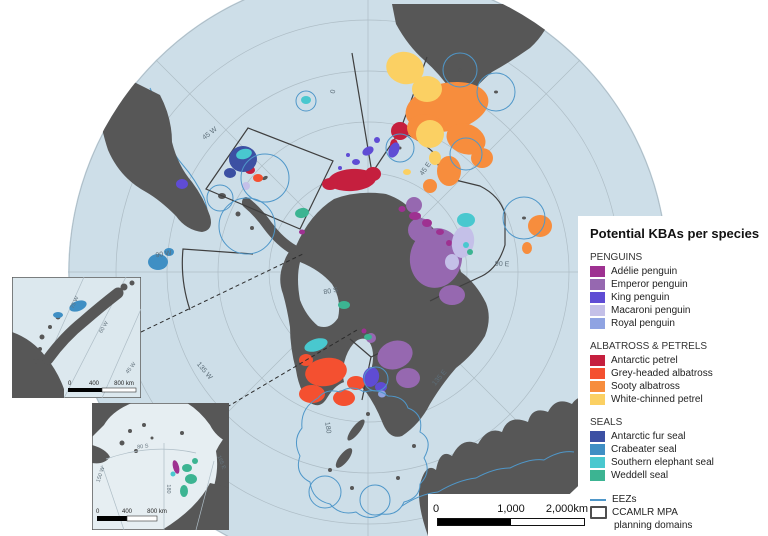 This screenshot has height=536, width=768. Describe the element at coordinates (375, 270) in the screenshot. I see `kba-adelie-penguin-blobs` at that location.